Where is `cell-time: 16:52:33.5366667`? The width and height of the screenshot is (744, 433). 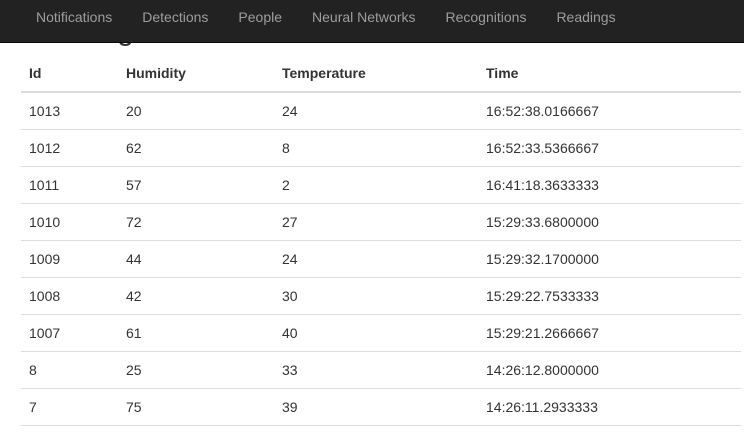 cell-time: 16:52:33.5366667 is located at coordinates (609, 148).